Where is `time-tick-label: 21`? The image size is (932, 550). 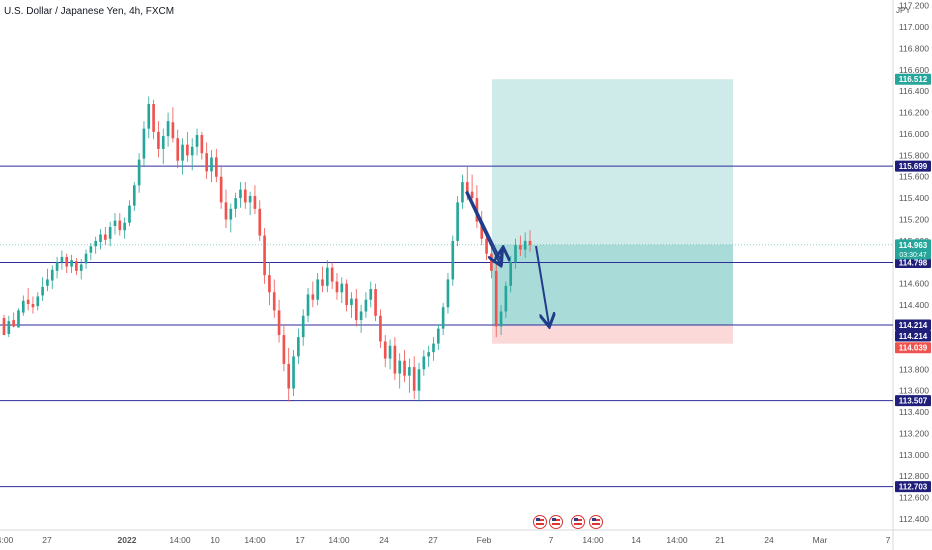
time-tick-label: 21 is located at coordinates (720, 540).